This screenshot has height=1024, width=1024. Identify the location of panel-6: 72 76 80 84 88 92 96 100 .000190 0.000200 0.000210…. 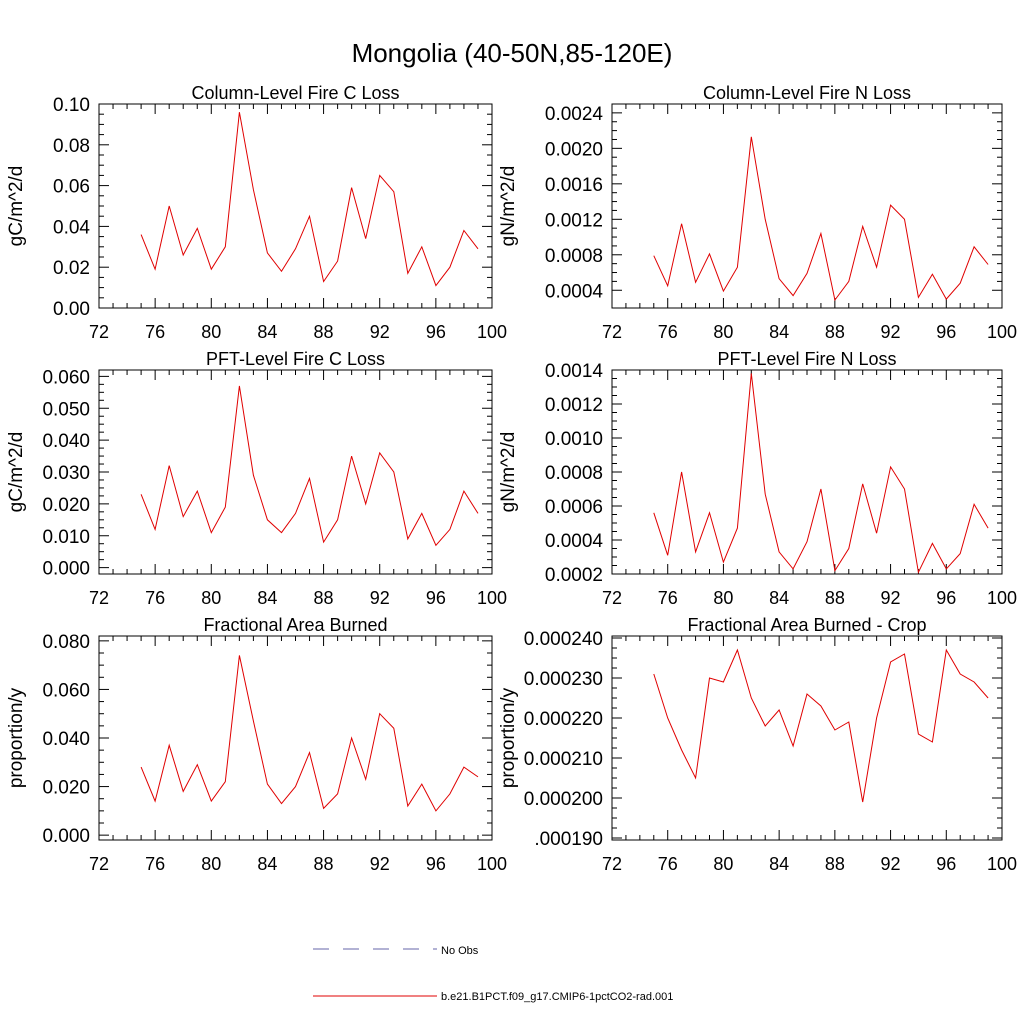
(757, 744).